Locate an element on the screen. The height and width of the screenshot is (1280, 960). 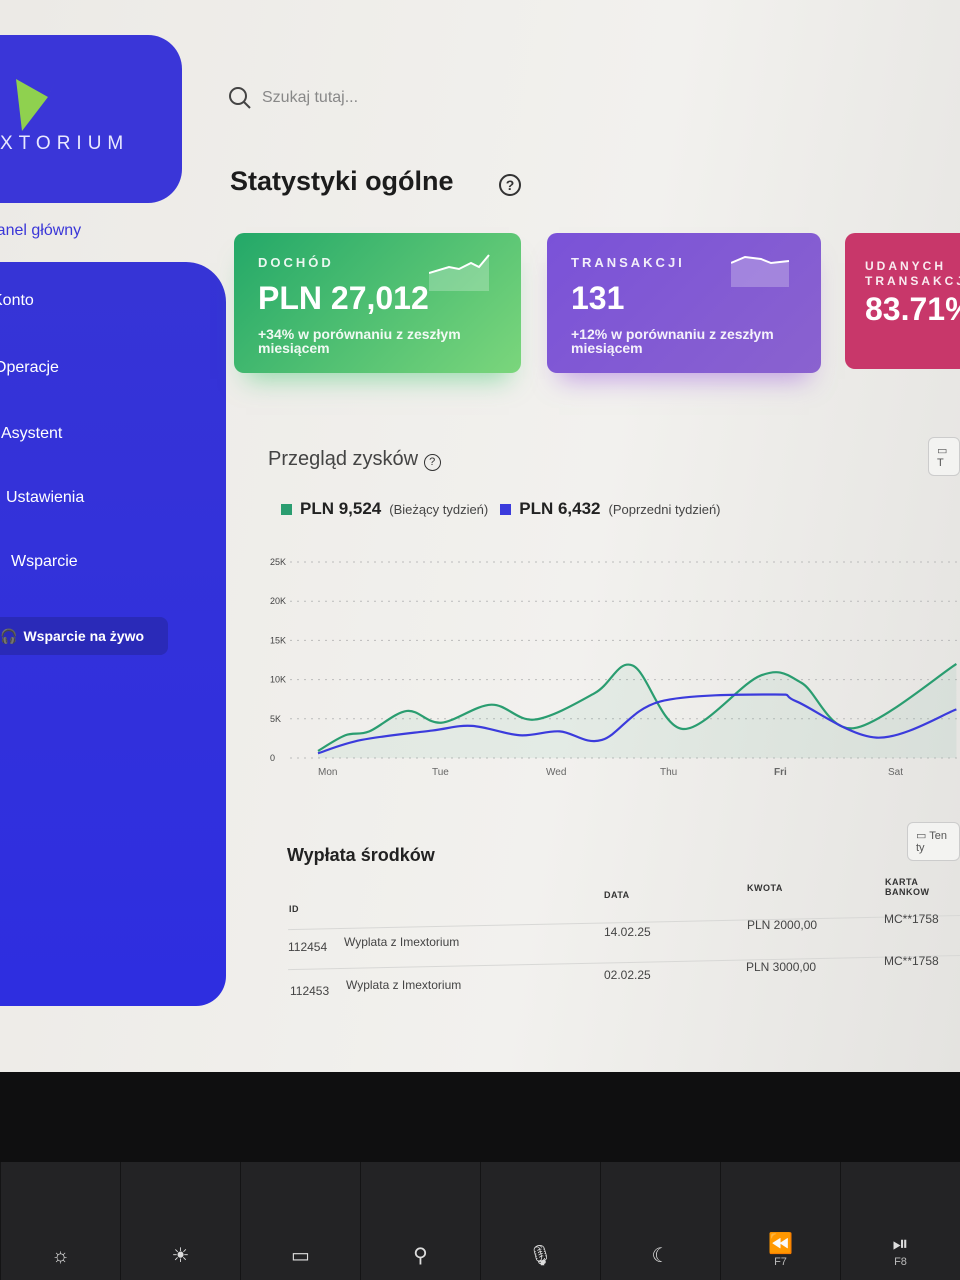
series-line-previous is located at coordinates (637, 724).